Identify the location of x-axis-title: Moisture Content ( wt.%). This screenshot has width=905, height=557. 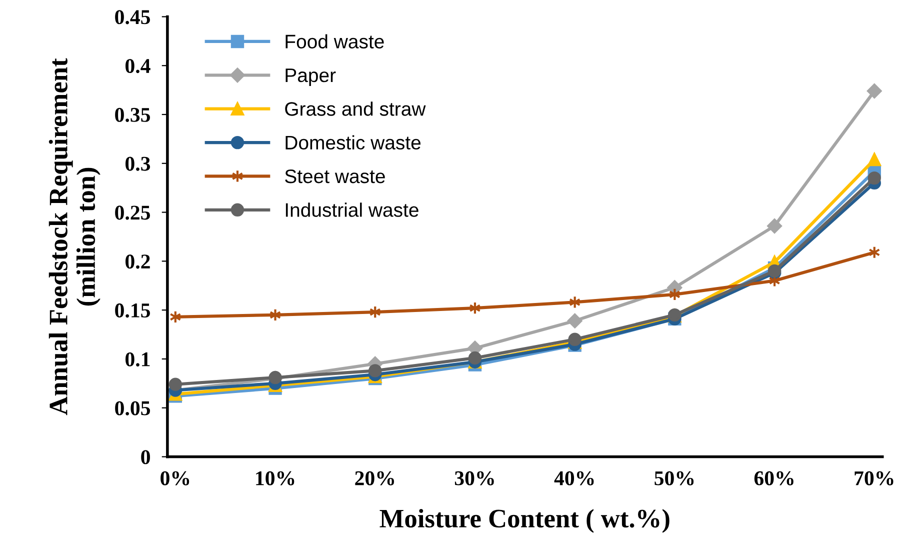
(525, 520).